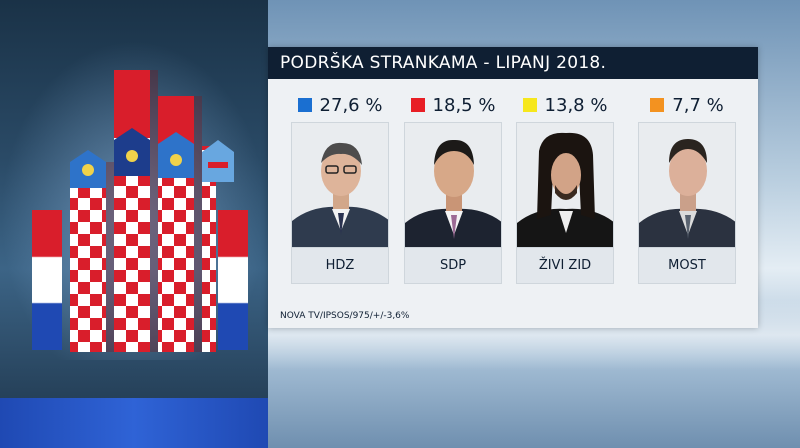 The width and height of the screenshot is (800, 448). I want to click on page-title: PODRŠKA STRANKAMA - LIPANJ 2018., so click(513, 63).